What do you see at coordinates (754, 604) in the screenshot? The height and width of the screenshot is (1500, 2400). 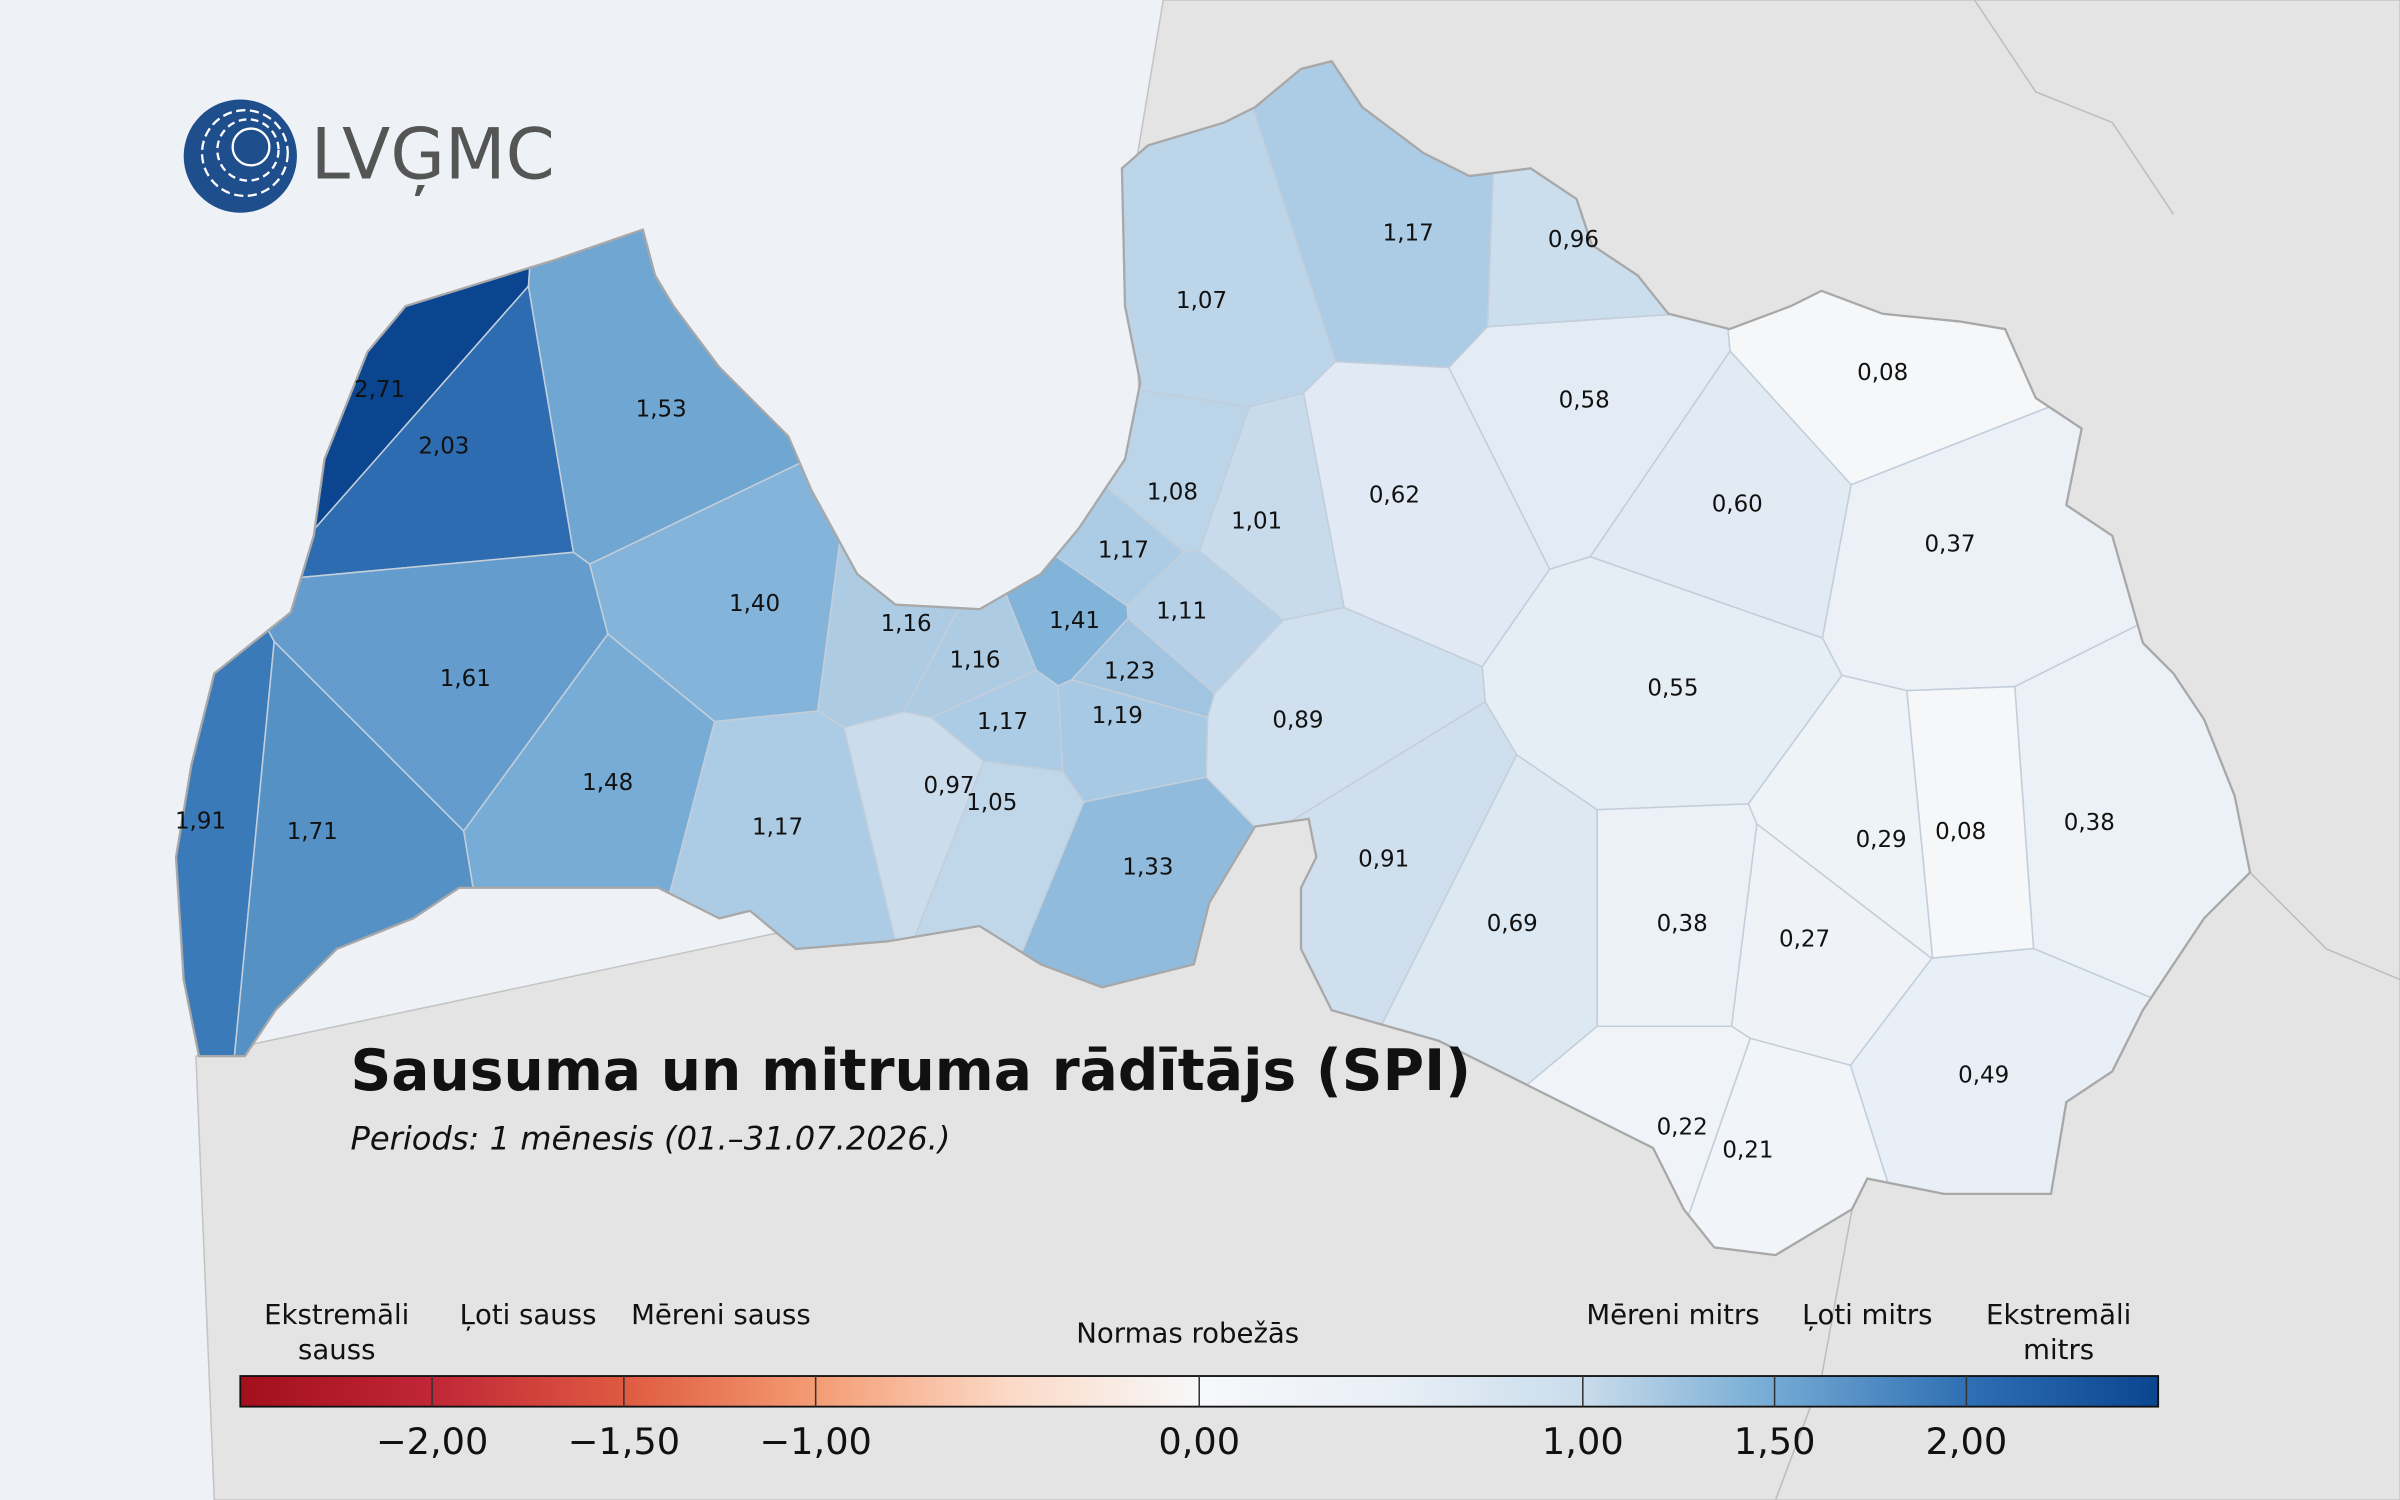 I see `region-label: 1,40` at bounding box center [754, 604].